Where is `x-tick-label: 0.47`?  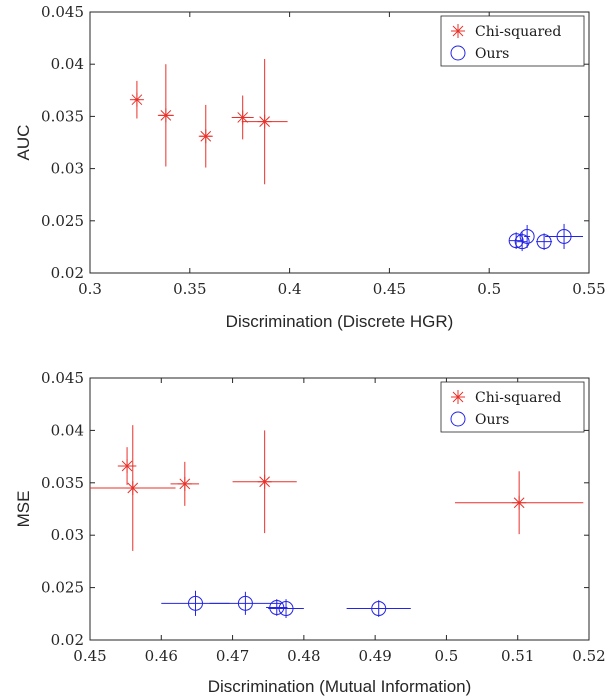
x-tick-label: 0.47 is located at coordinates (232, 656).